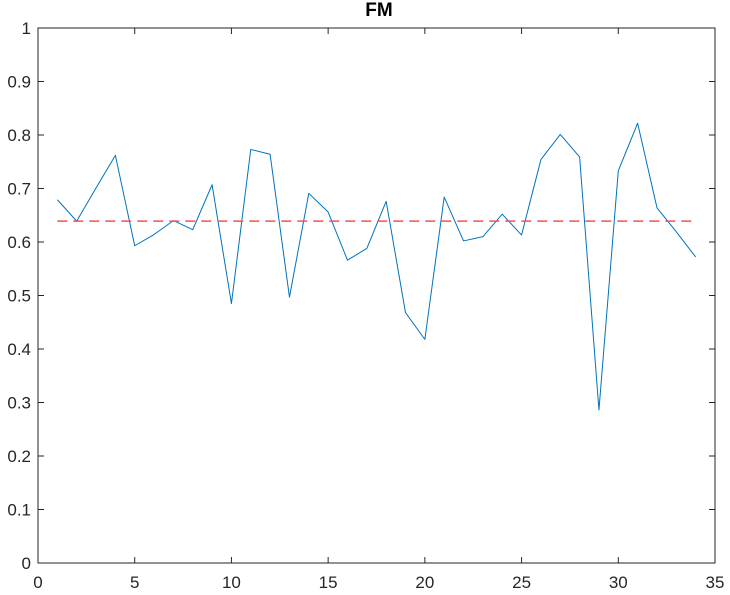  What do you see at coordinates (19, 296) in the screenshot?
I see `y-tick-label: 0.5` at bounding box center [19, 296].